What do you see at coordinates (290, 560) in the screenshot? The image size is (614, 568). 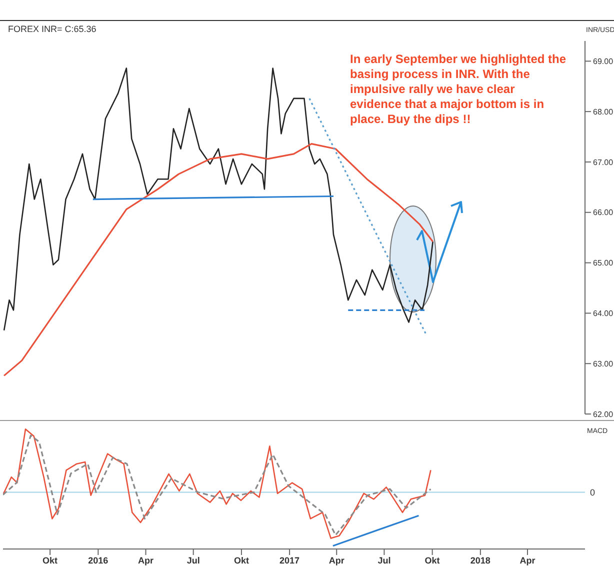 I see `x-tick-label: 2017` at bounding box center [290, 560].